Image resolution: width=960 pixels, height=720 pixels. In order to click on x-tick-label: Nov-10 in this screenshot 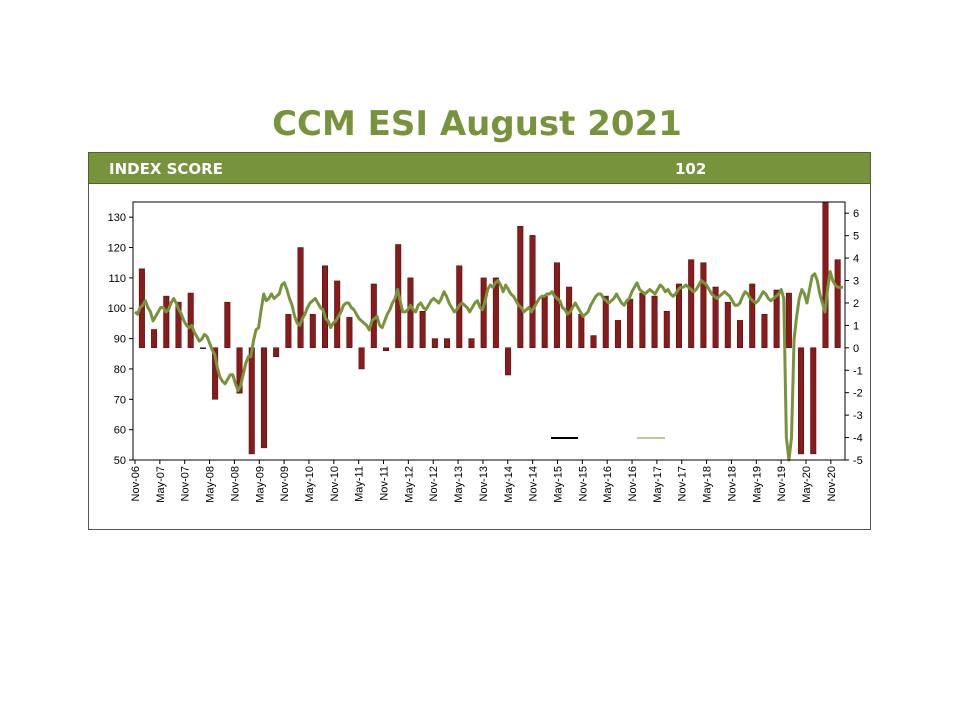, I will do `click(335, 483)`.